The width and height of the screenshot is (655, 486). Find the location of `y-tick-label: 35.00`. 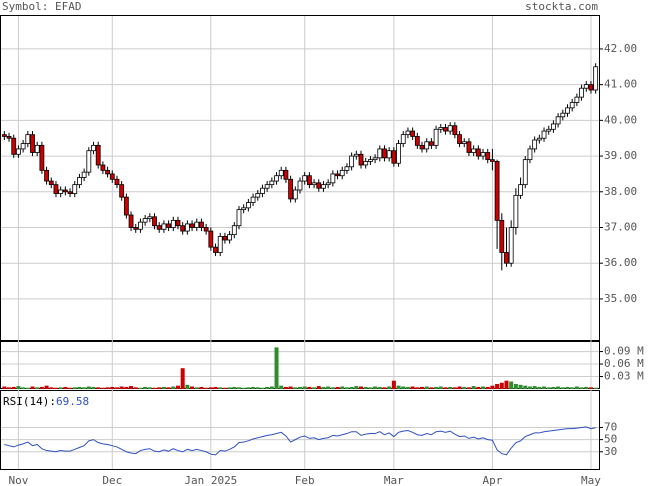

y-tick-label: 35.00 is located at coordinates (620, 298).